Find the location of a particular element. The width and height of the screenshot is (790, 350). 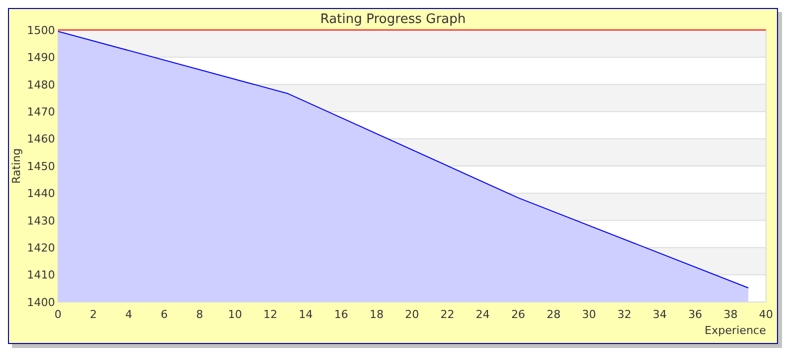

x-tick-label: 18 is located at coordinates (377, 314).